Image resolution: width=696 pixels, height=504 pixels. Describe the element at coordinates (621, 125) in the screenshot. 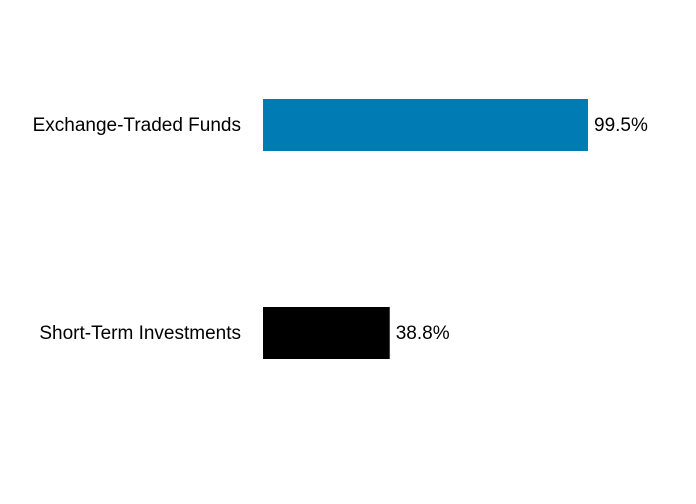

I see `value-label: 99.5%` at that location.